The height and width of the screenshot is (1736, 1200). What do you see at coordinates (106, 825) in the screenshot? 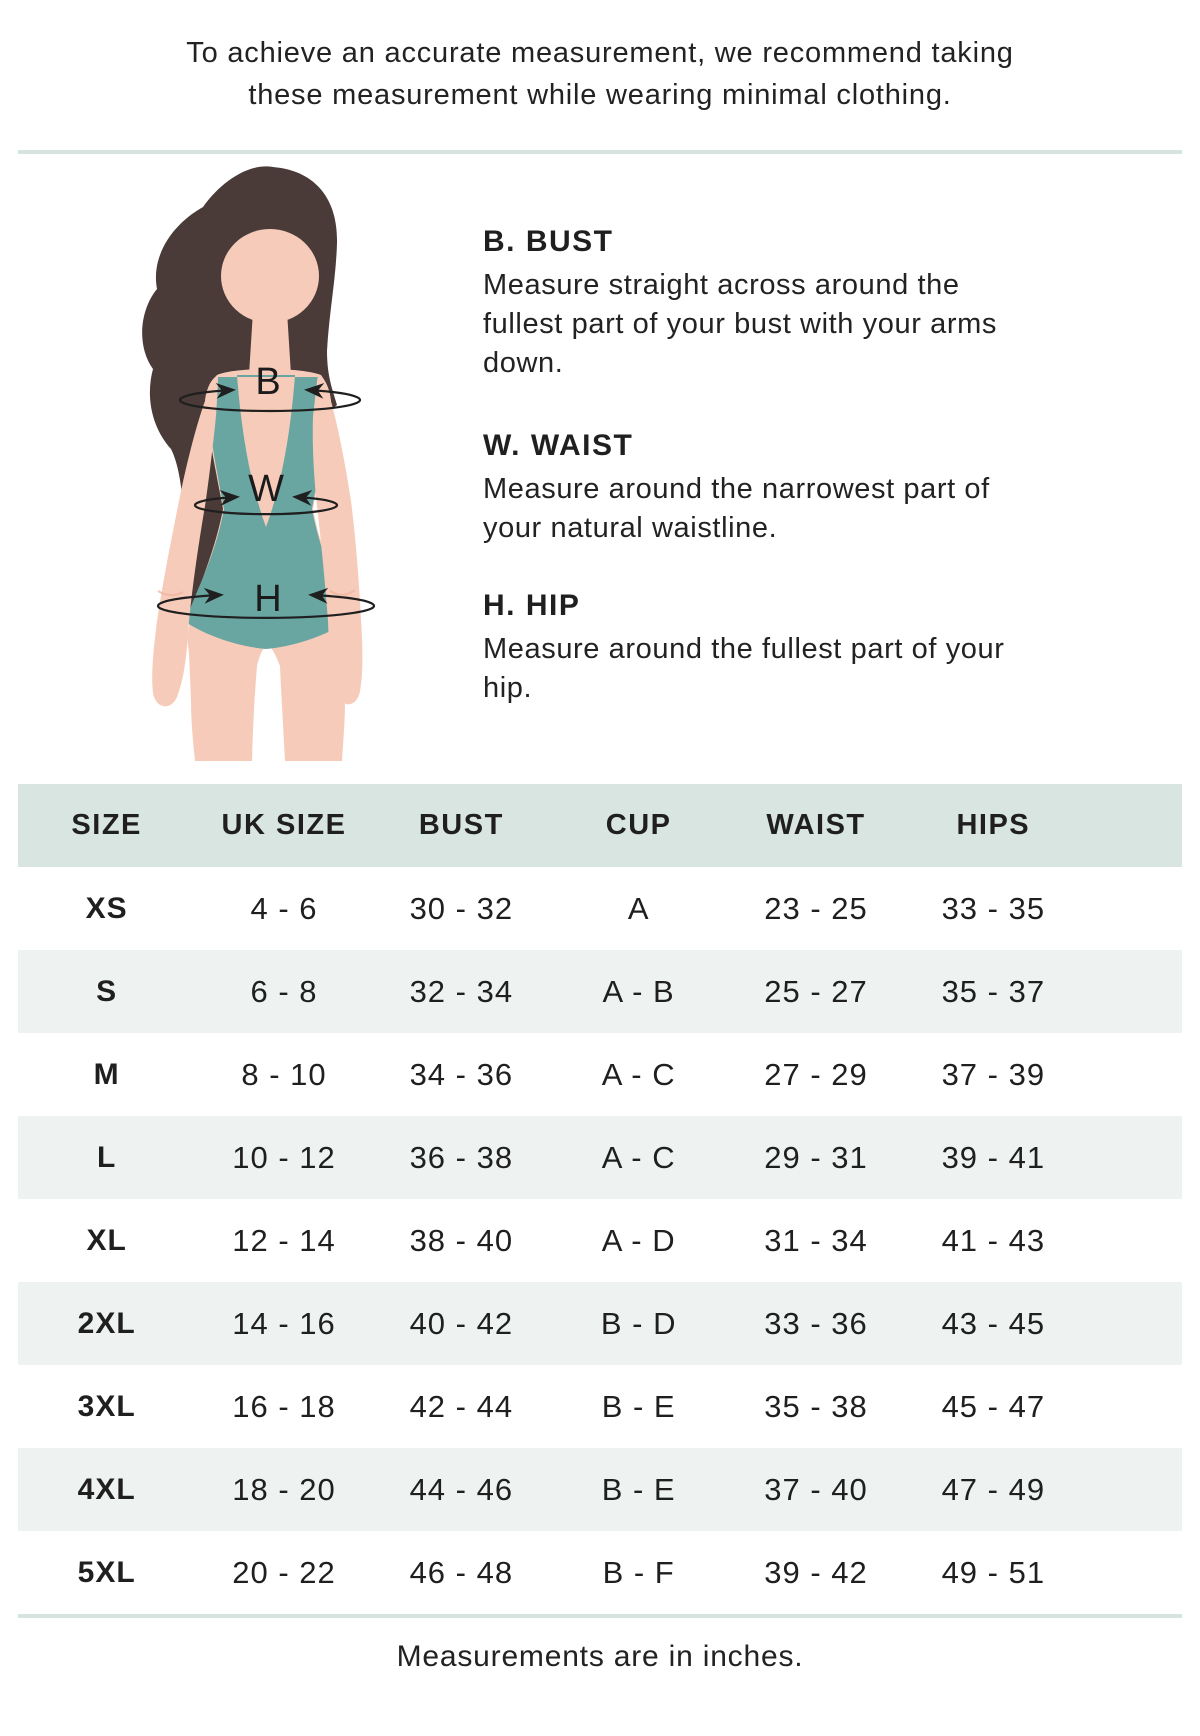
I see `header-size: SIZE` at bounding box center [106, 825].